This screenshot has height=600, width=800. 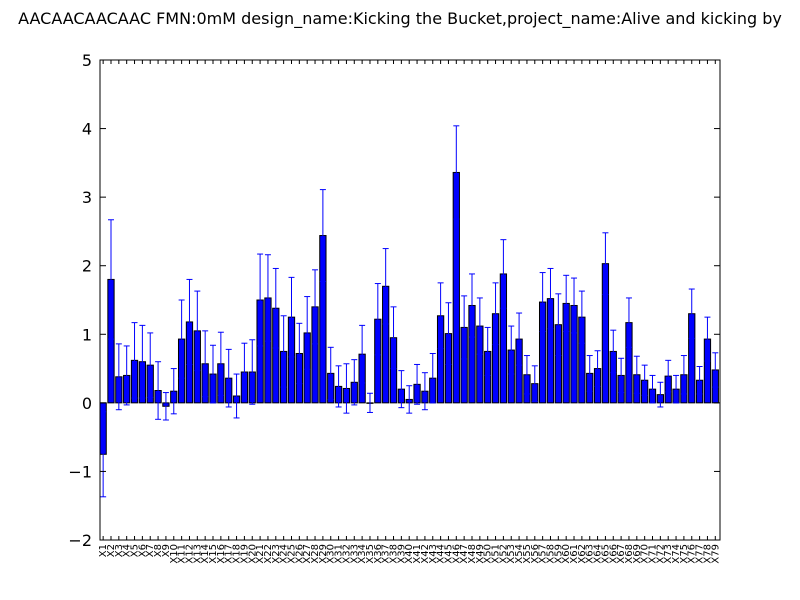 What do you see at coordinates (127, 550) in the screenshot?
I see `x-tick-label: X4` at bounding box center [127, 550].